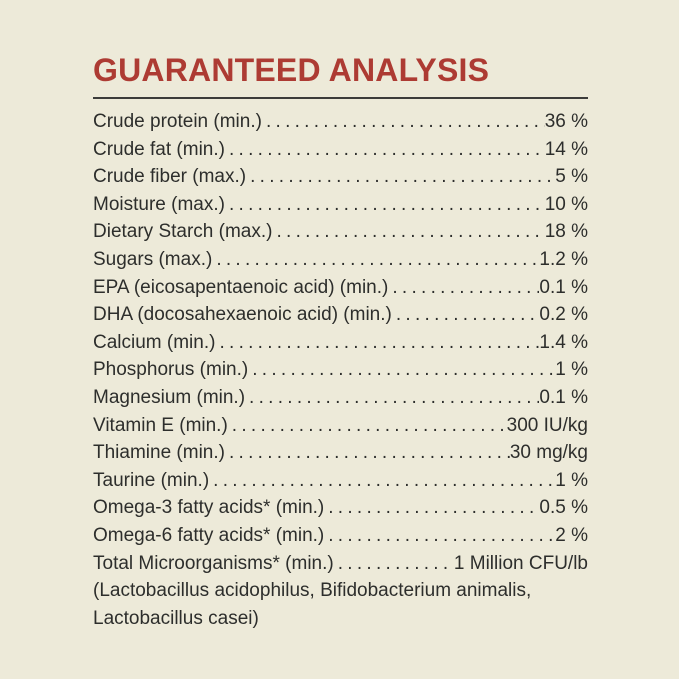  I want to click on nutrient-label: Dietary Starch (max.), so click(183, 232).